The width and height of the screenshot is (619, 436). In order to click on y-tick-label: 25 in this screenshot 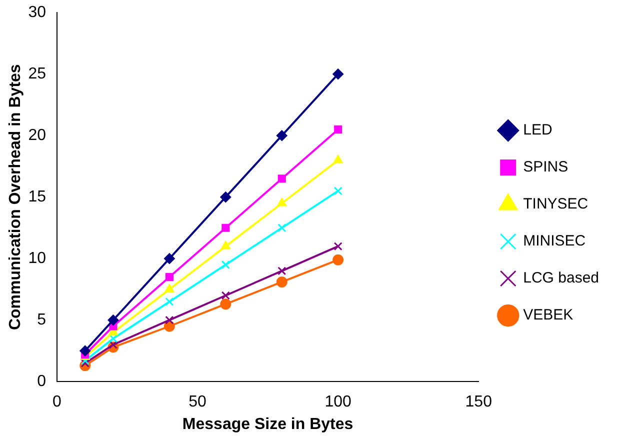, I will do `click(37, 74)`.